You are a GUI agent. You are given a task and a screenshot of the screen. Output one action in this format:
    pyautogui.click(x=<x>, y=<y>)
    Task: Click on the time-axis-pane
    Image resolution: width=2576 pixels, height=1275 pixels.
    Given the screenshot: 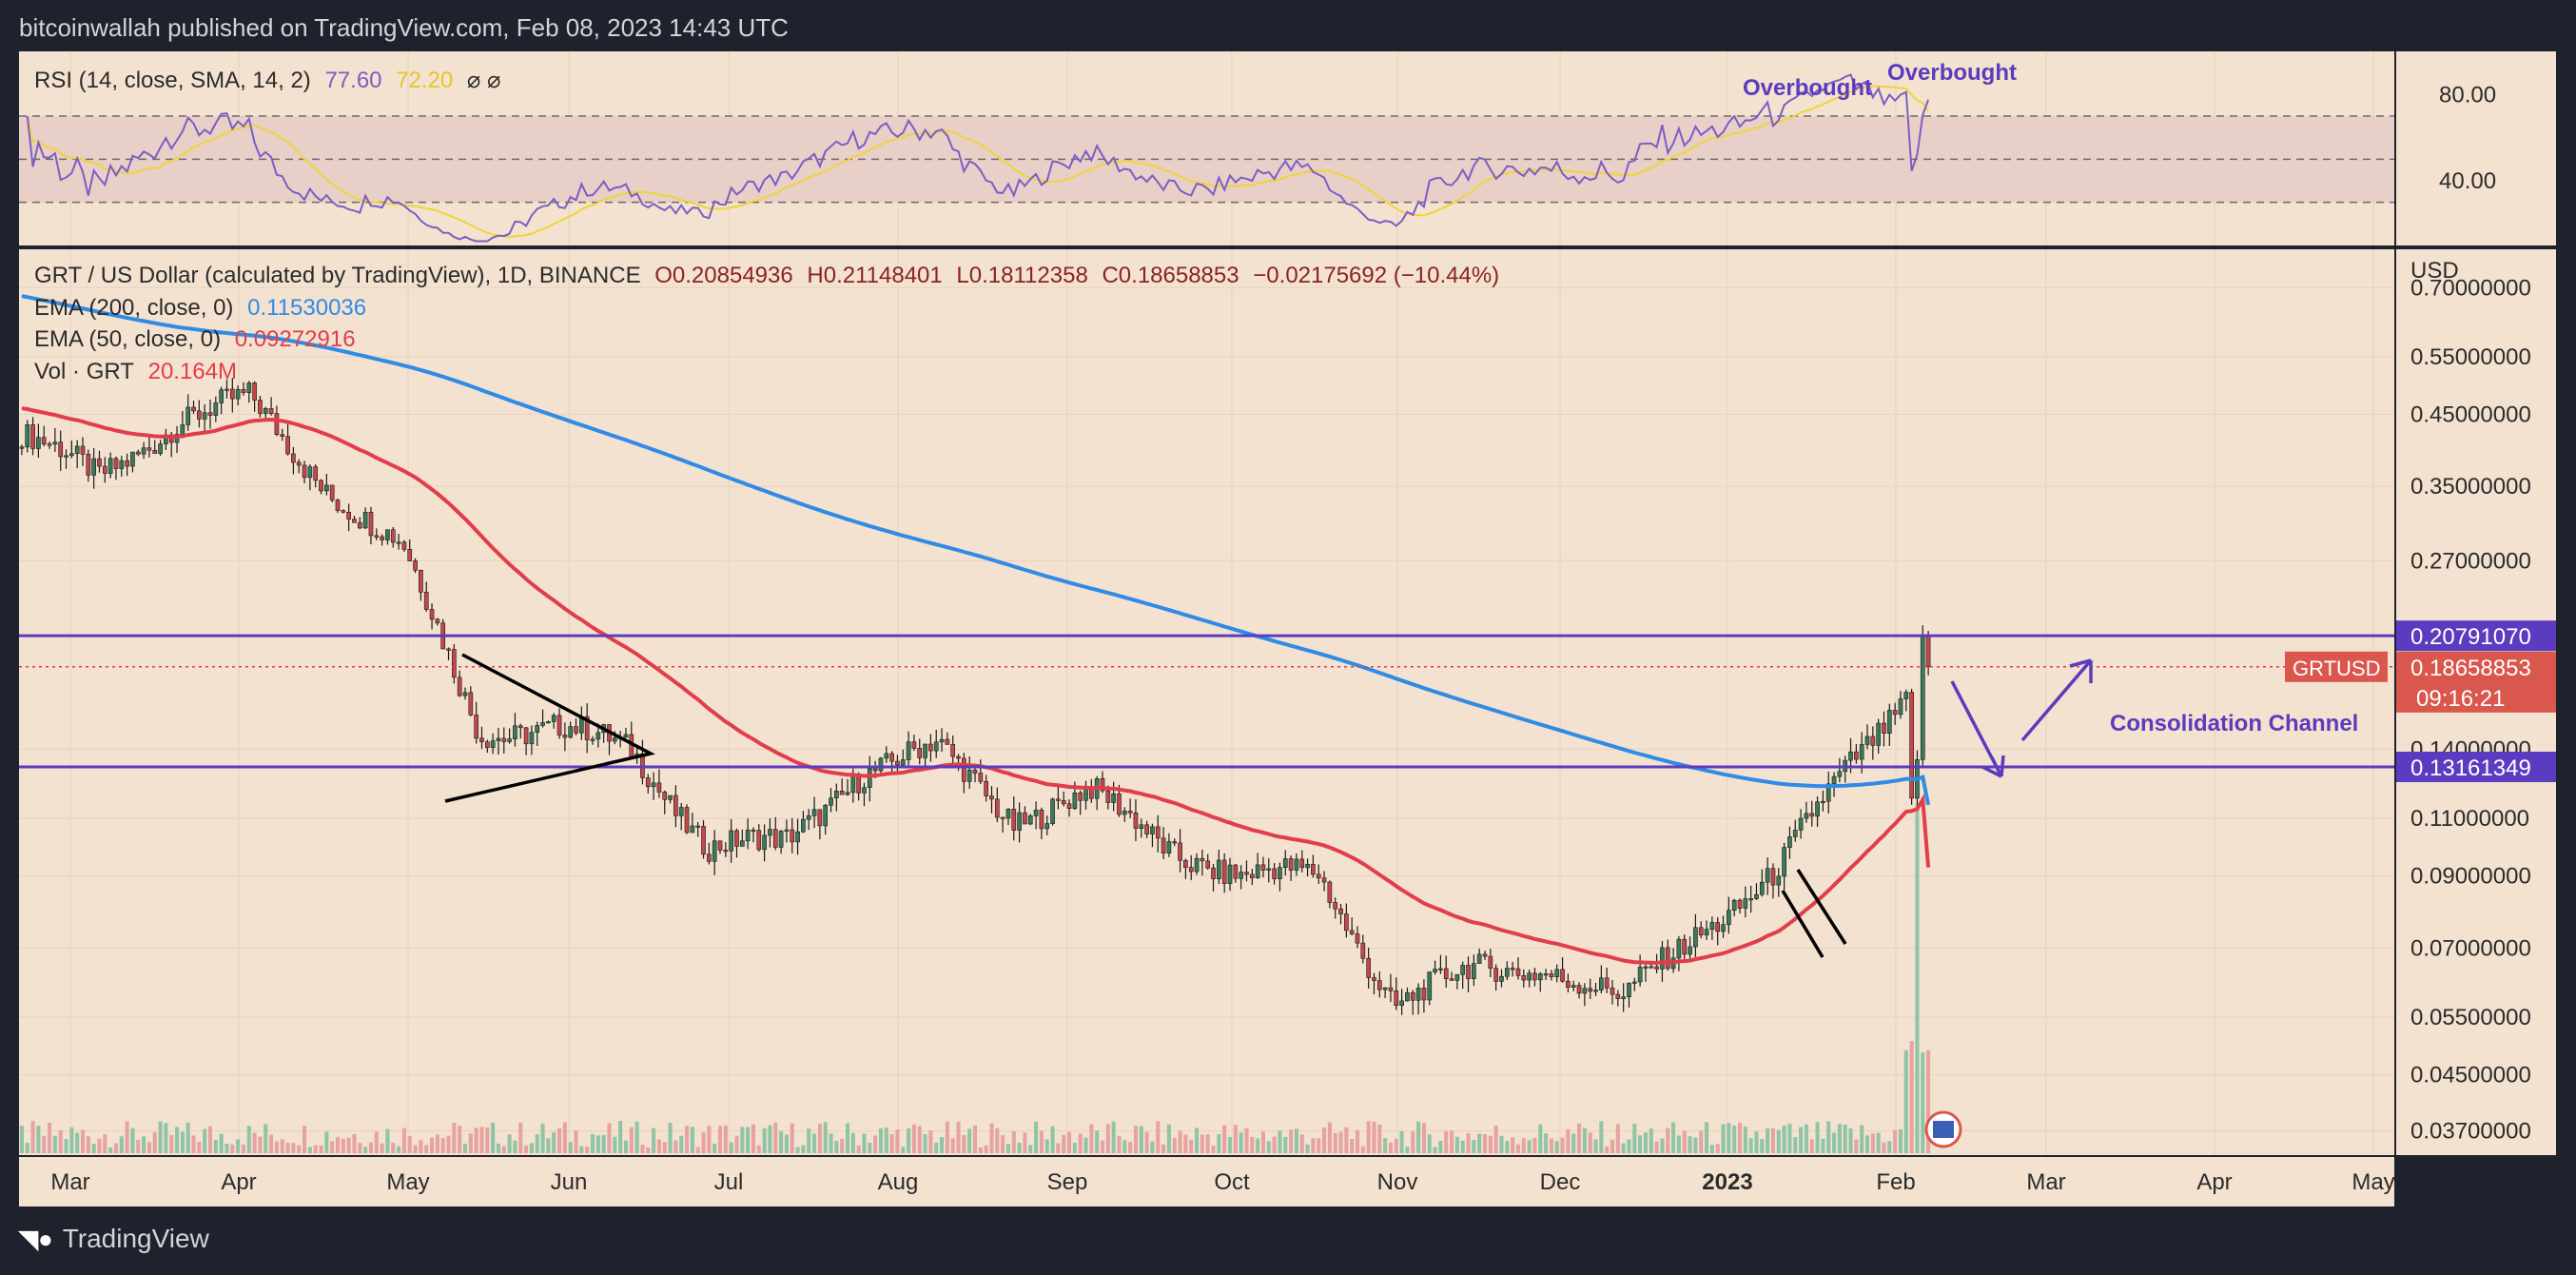 What is the action you would take?
    pyautogui.click(x=1206, y=1181)
    